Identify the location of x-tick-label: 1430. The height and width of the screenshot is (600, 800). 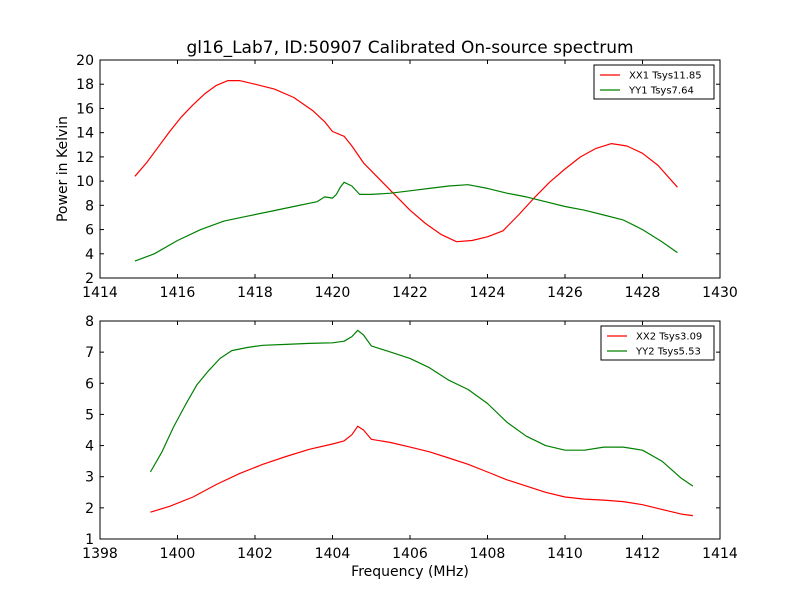
(720, 293).